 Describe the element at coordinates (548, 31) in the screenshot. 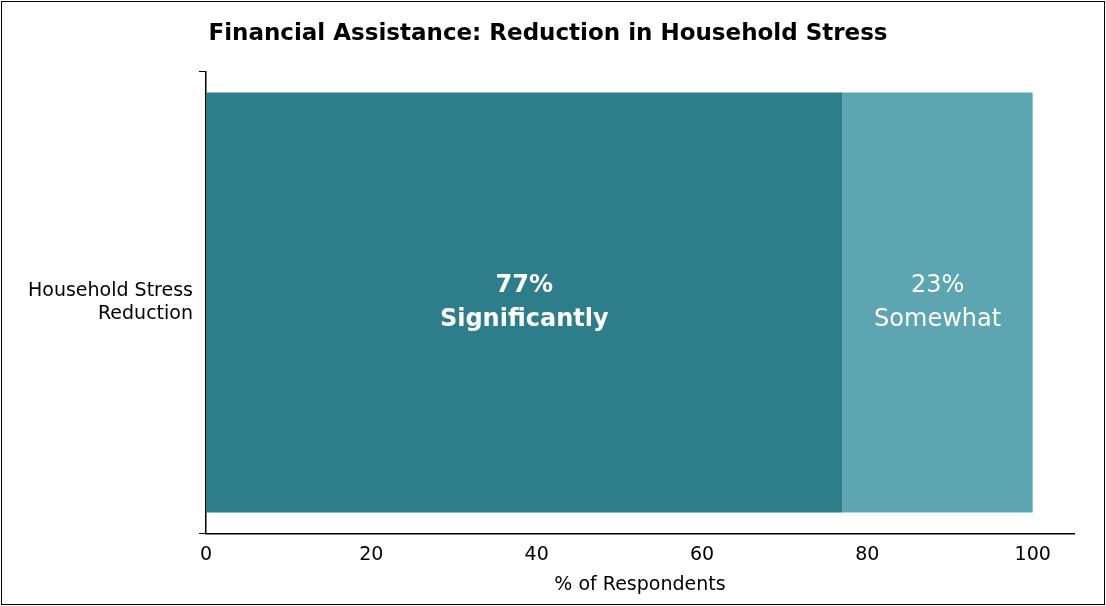

I see `chart-title: Financial Assistance: Reduction in Household Stress` at that location.